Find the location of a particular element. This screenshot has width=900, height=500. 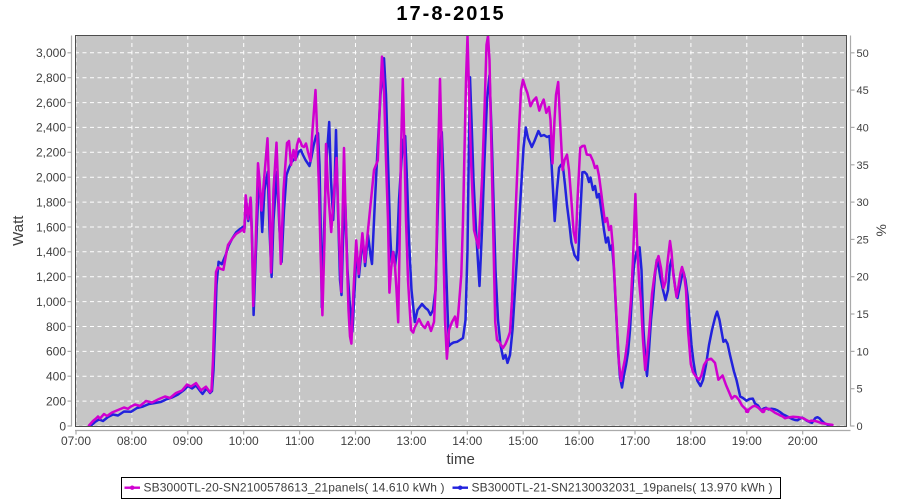

svg-text: 11:00 is located at coordinates (299, 441).